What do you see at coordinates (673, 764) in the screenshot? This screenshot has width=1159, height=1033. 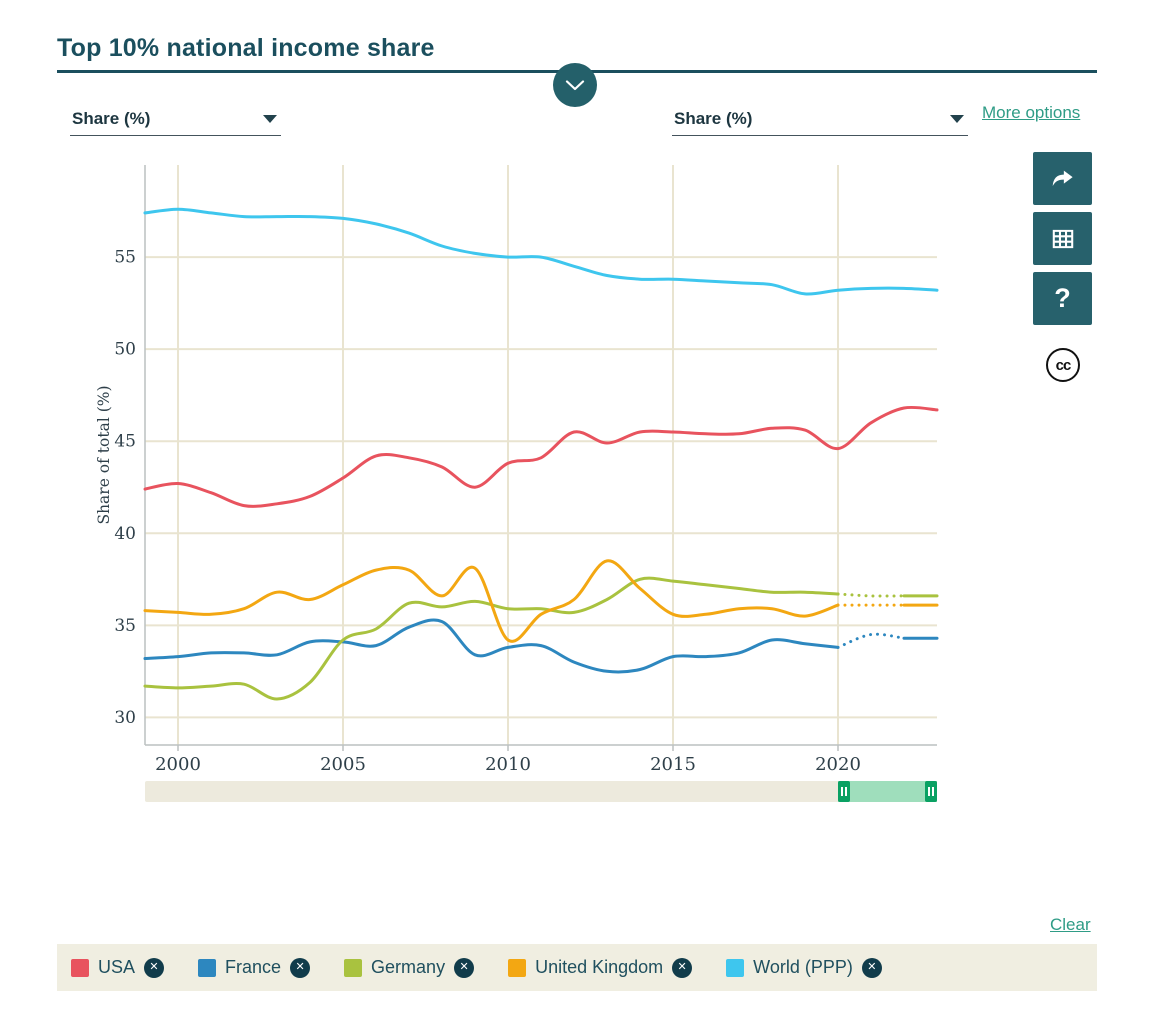 I see `x-tick-label: 2015` at bounding box center [673, 764].